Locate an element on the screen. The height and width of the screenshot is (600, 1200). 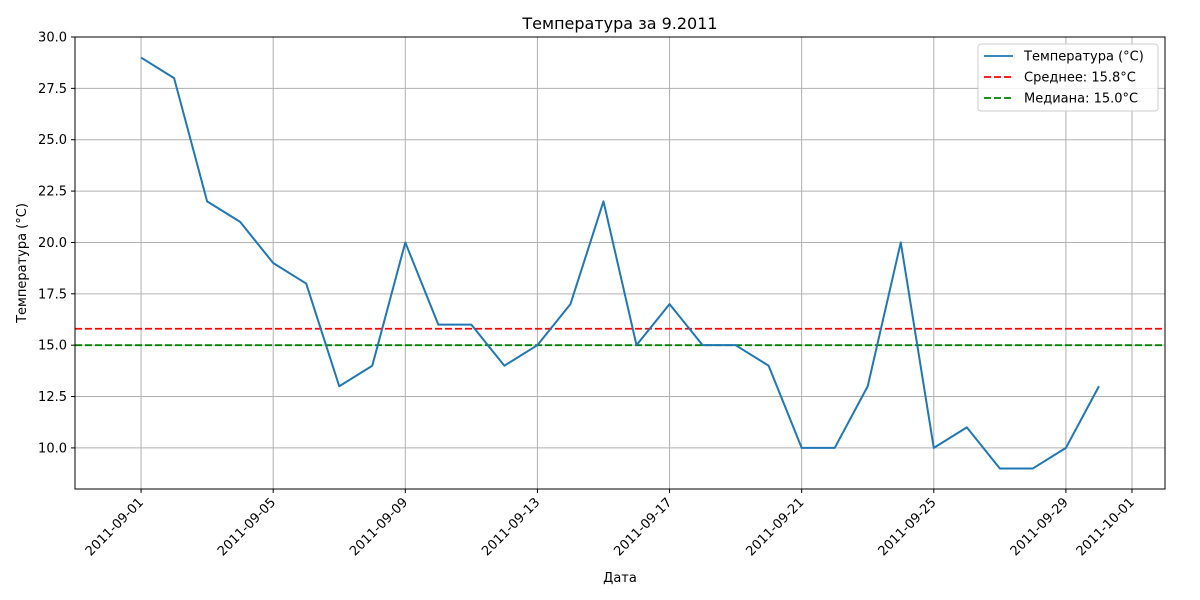
x-tick-label: 2011-09-25 is located at coordinates (908, 527).